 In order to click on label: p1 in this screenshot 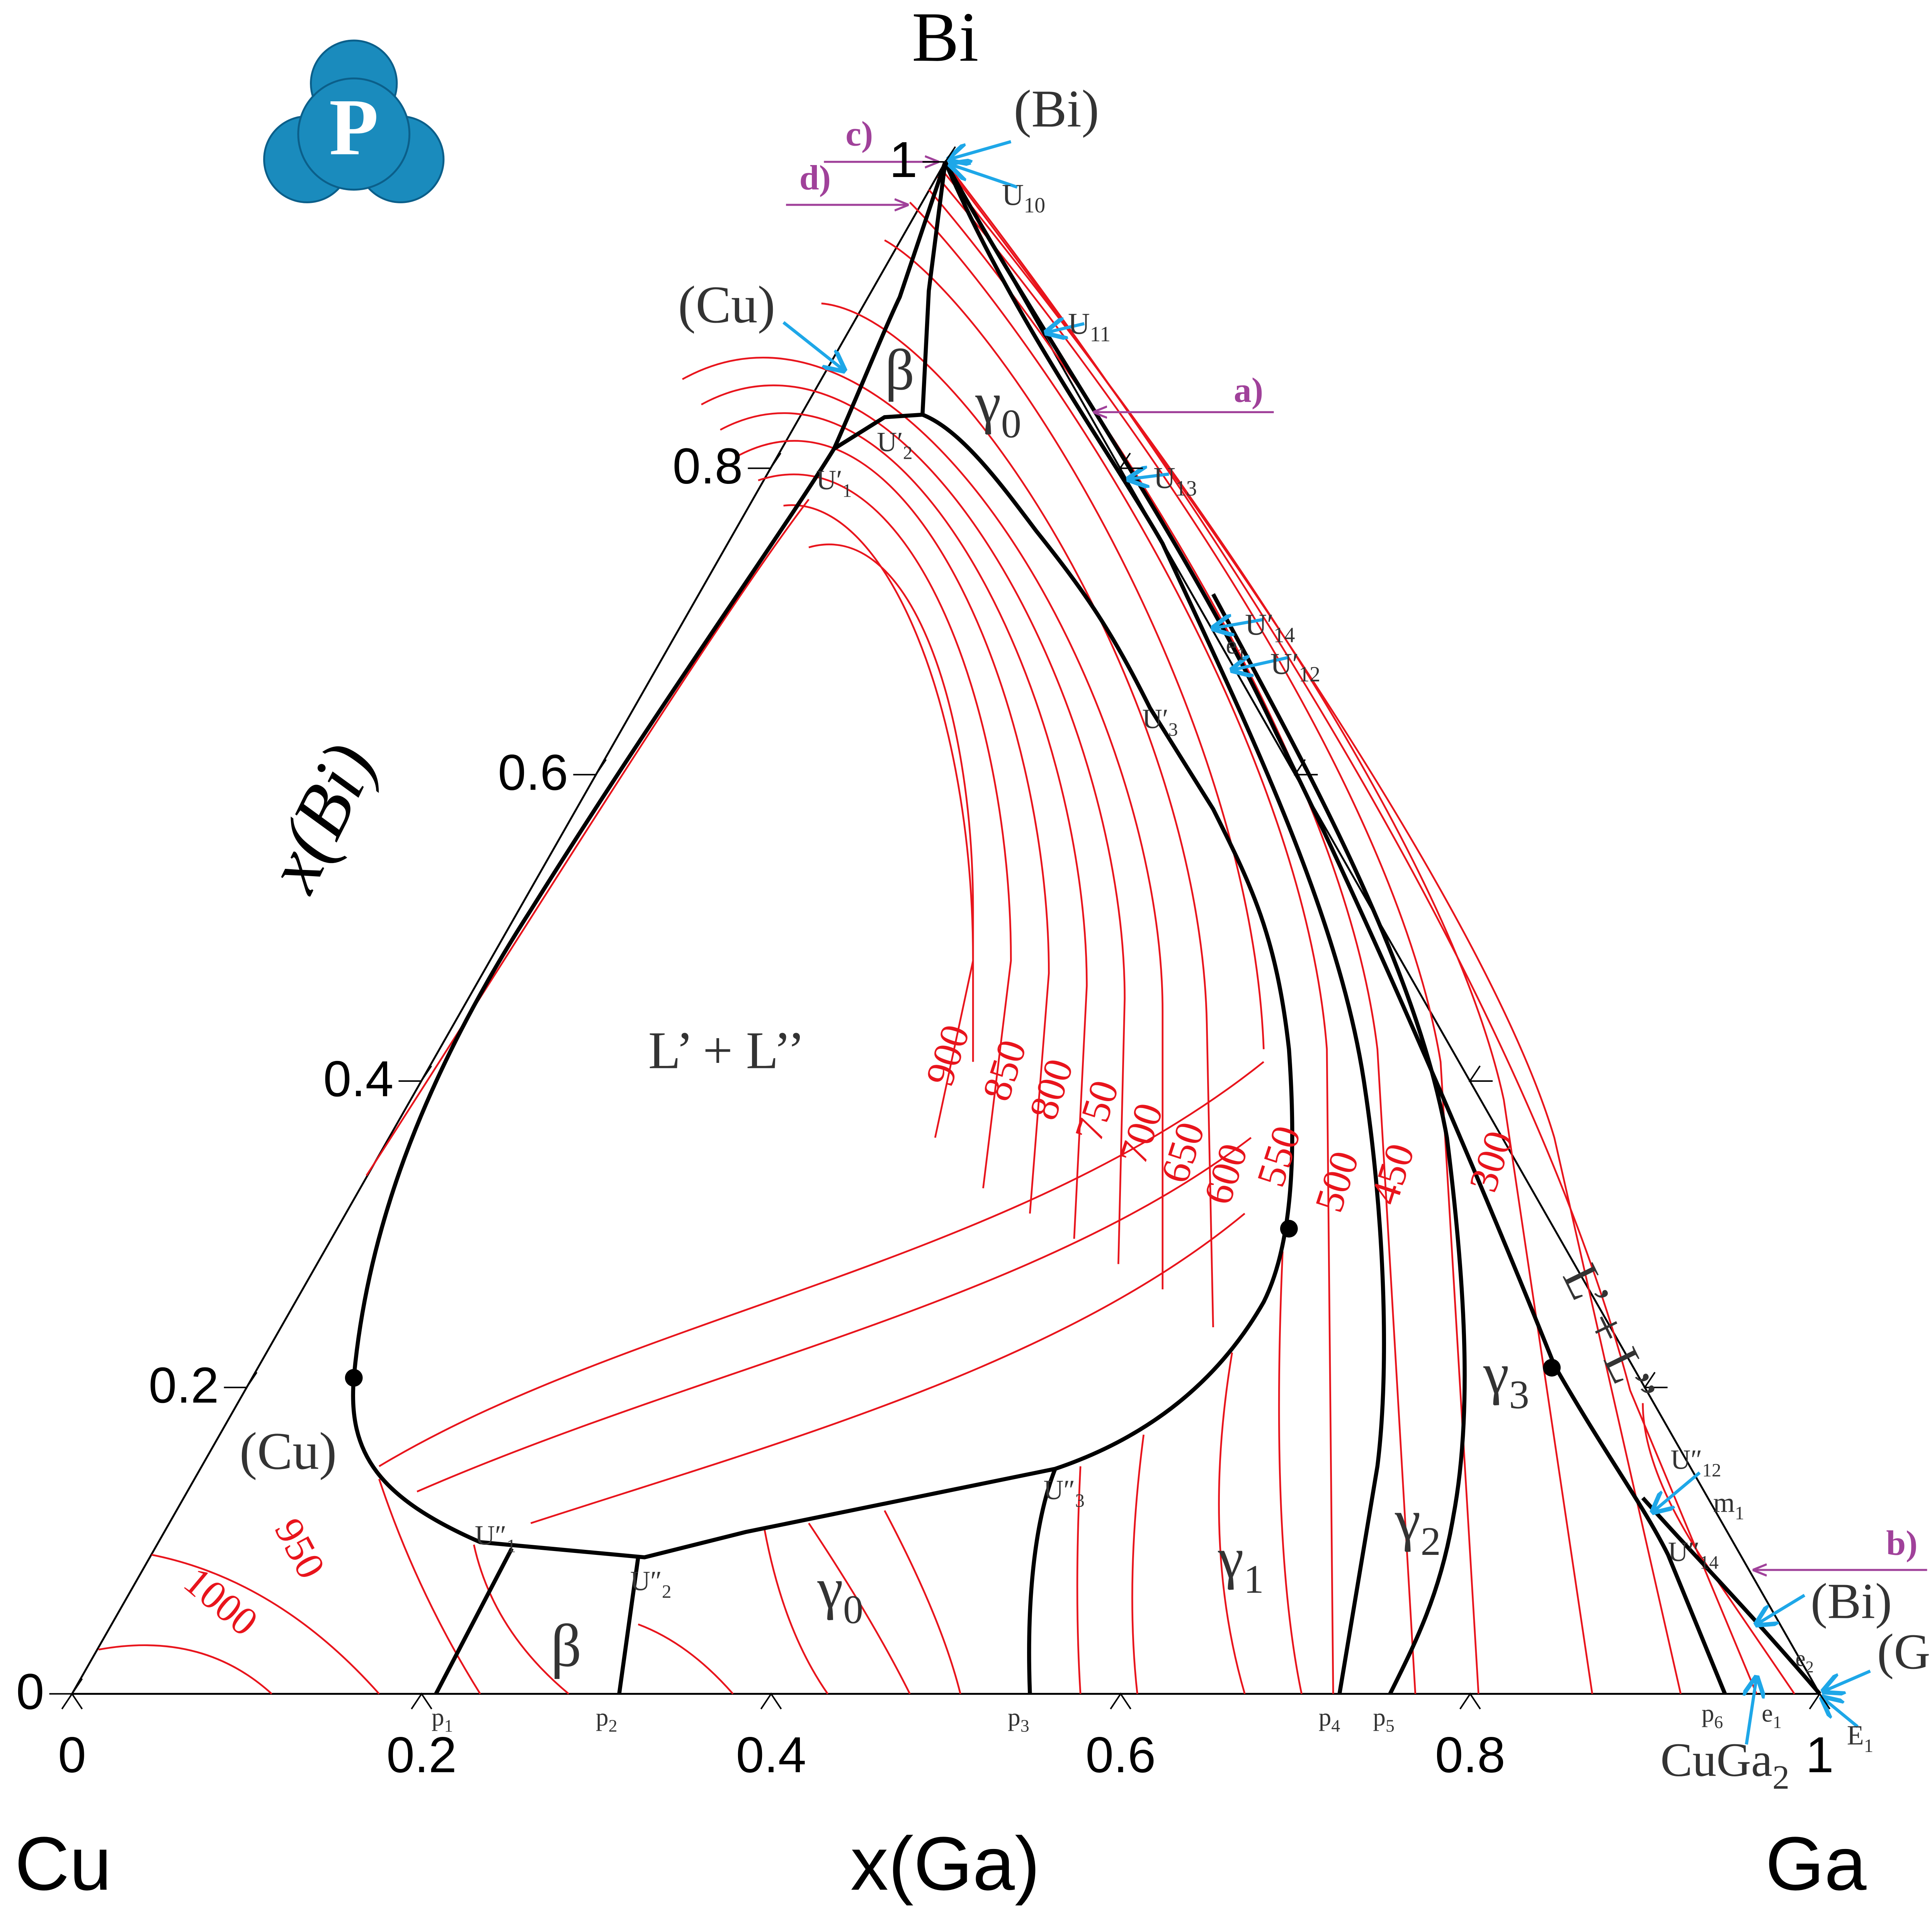, I will do `click(443, 1719)`.